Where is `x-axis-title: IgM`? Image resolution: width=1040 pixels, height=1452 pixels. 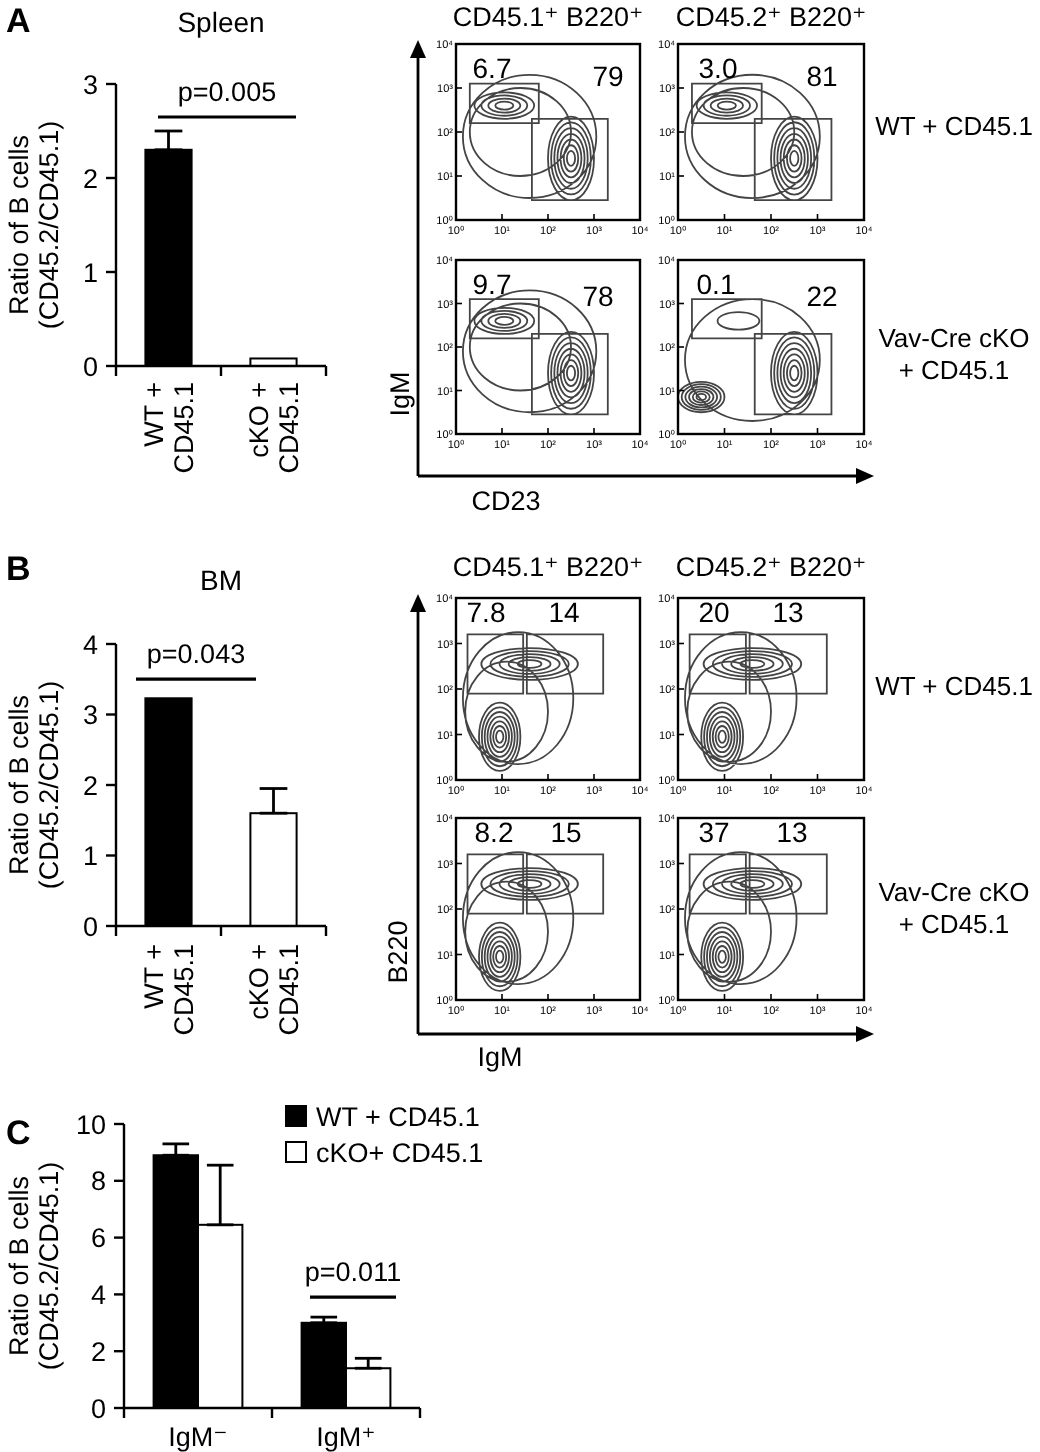 x-axis-title: IgM is located at coordinates (500, 1057).